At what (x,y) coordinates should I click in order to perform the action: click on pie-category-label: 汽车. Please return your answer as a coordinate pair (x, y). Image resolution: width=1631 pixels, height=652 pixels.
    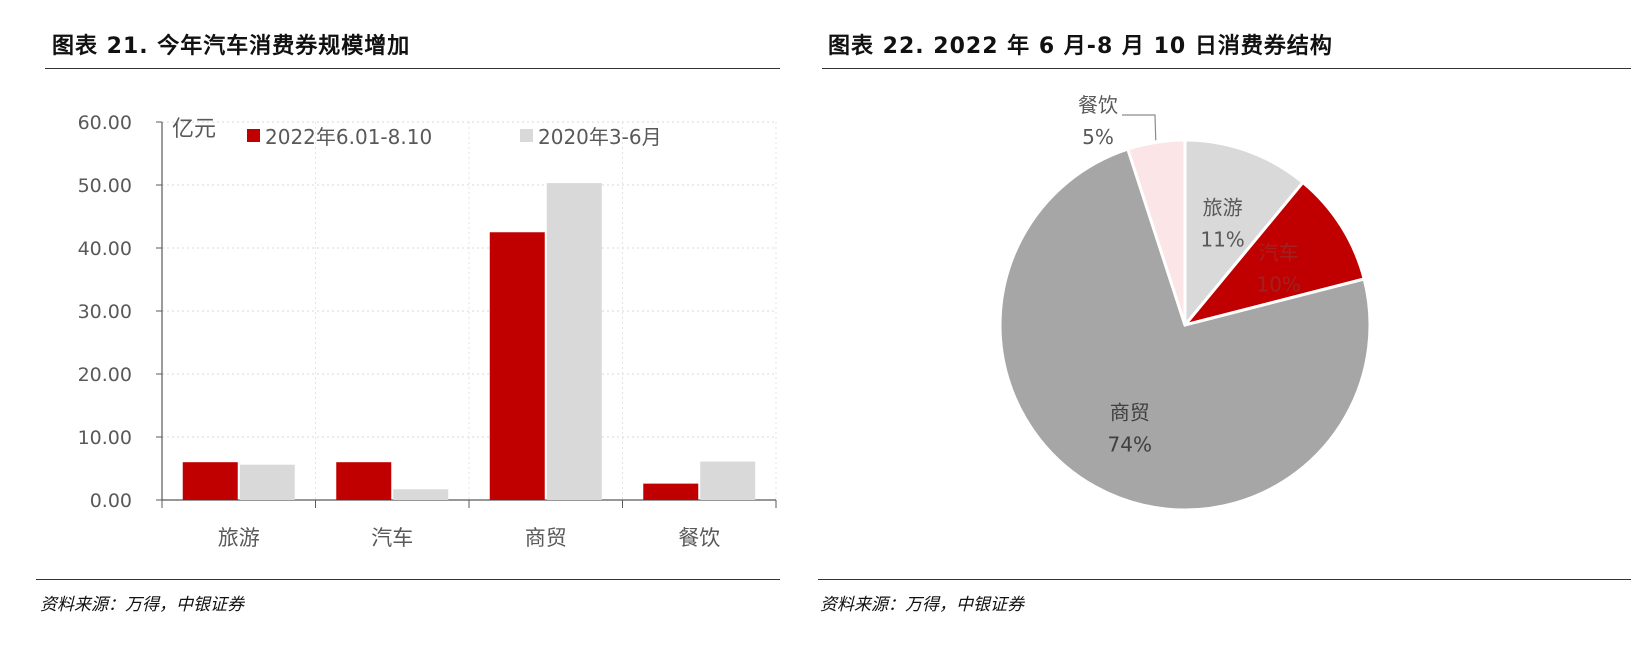
    Looking at the image, I should click on (1279, 253).